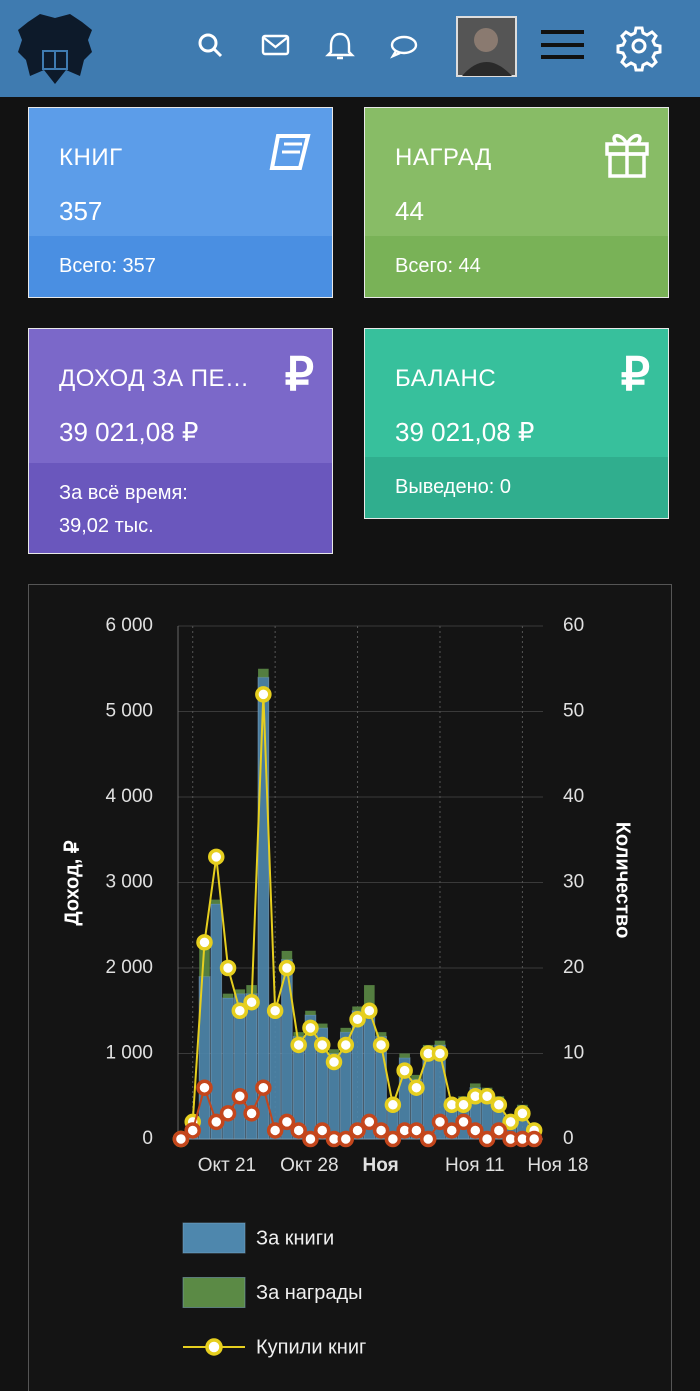 The height and width of the screenshot is (1391, 700). What do you see at coordinates (573, 967) in the screenshot?
I see `y2-tick-label: 20` at bounding box center [573, 967].